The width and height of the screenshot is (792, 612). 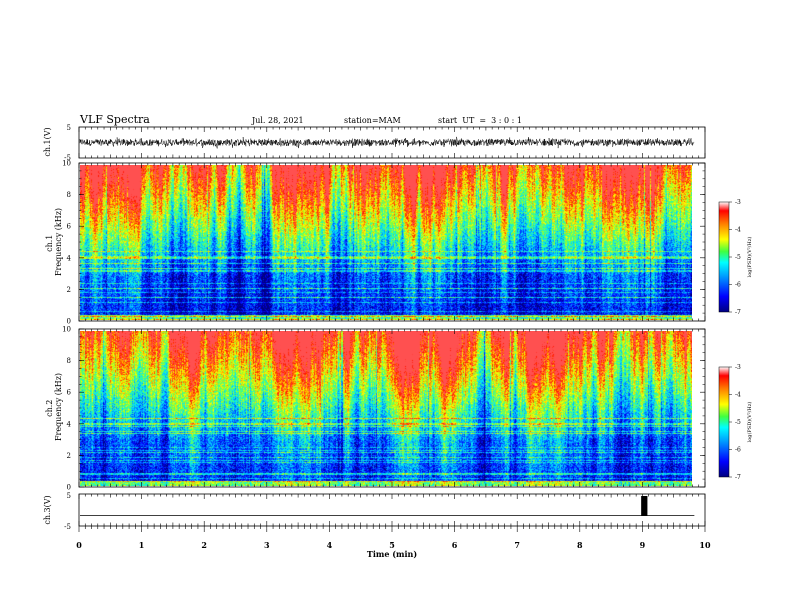 What do you see at coordinates (54, 242) in the screenshot?
I see `ch1-spectrogram-ylabel: ch.1 Frequency (kHz)` at bounding box center [54, 242].